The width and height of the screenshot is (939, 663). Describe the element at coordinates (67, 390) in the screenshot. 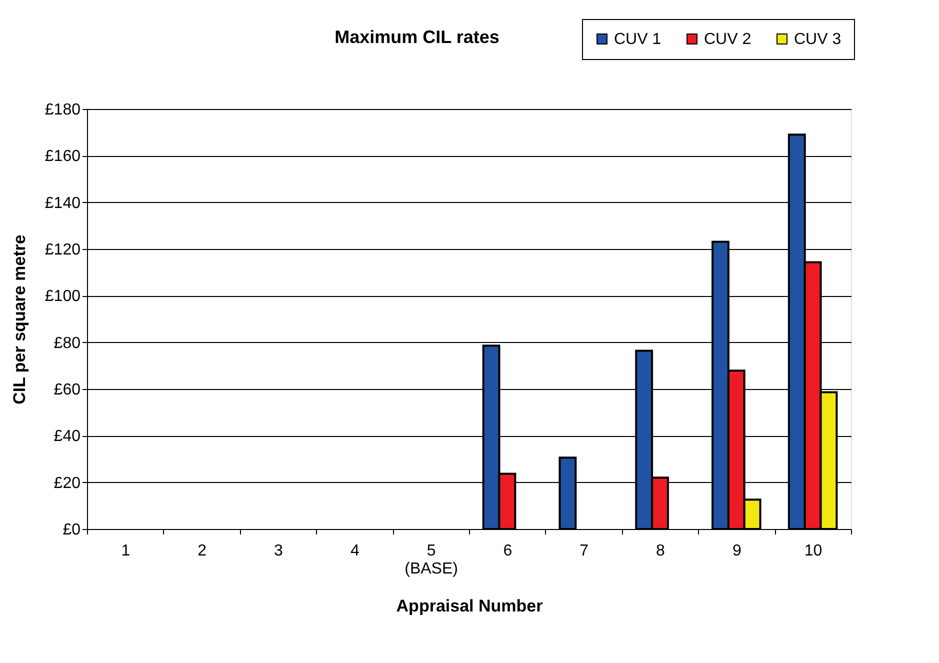

I see `y-tick-label: £60` at that location.